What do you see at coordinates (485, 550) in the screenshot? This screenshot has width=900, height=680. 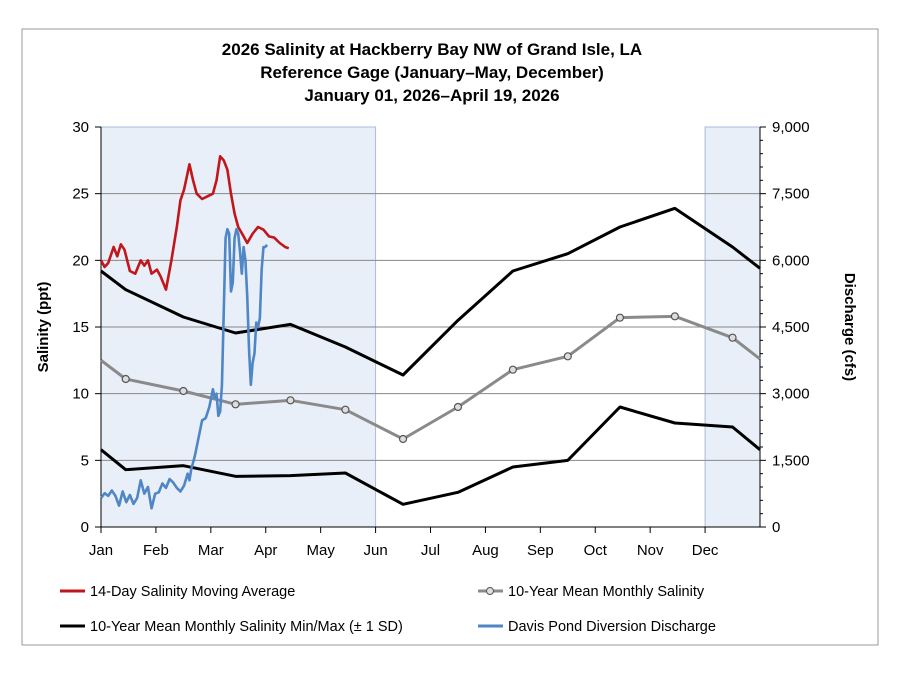 I see `x-tick-label: Aug` at bounding box center [485, 550].